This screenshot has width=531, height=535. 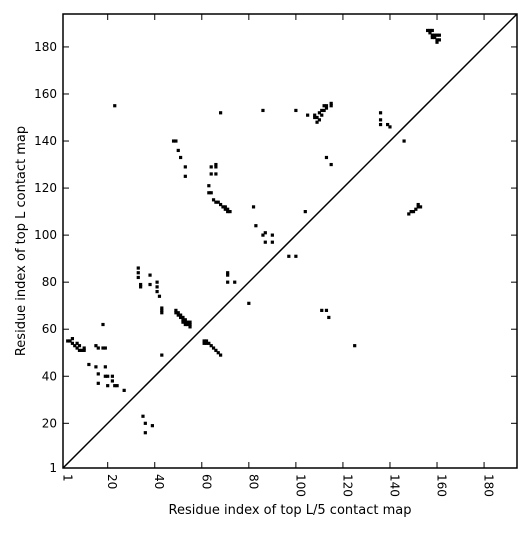 I want to click on x-tick-label: 120, so click(x=347, y=485).